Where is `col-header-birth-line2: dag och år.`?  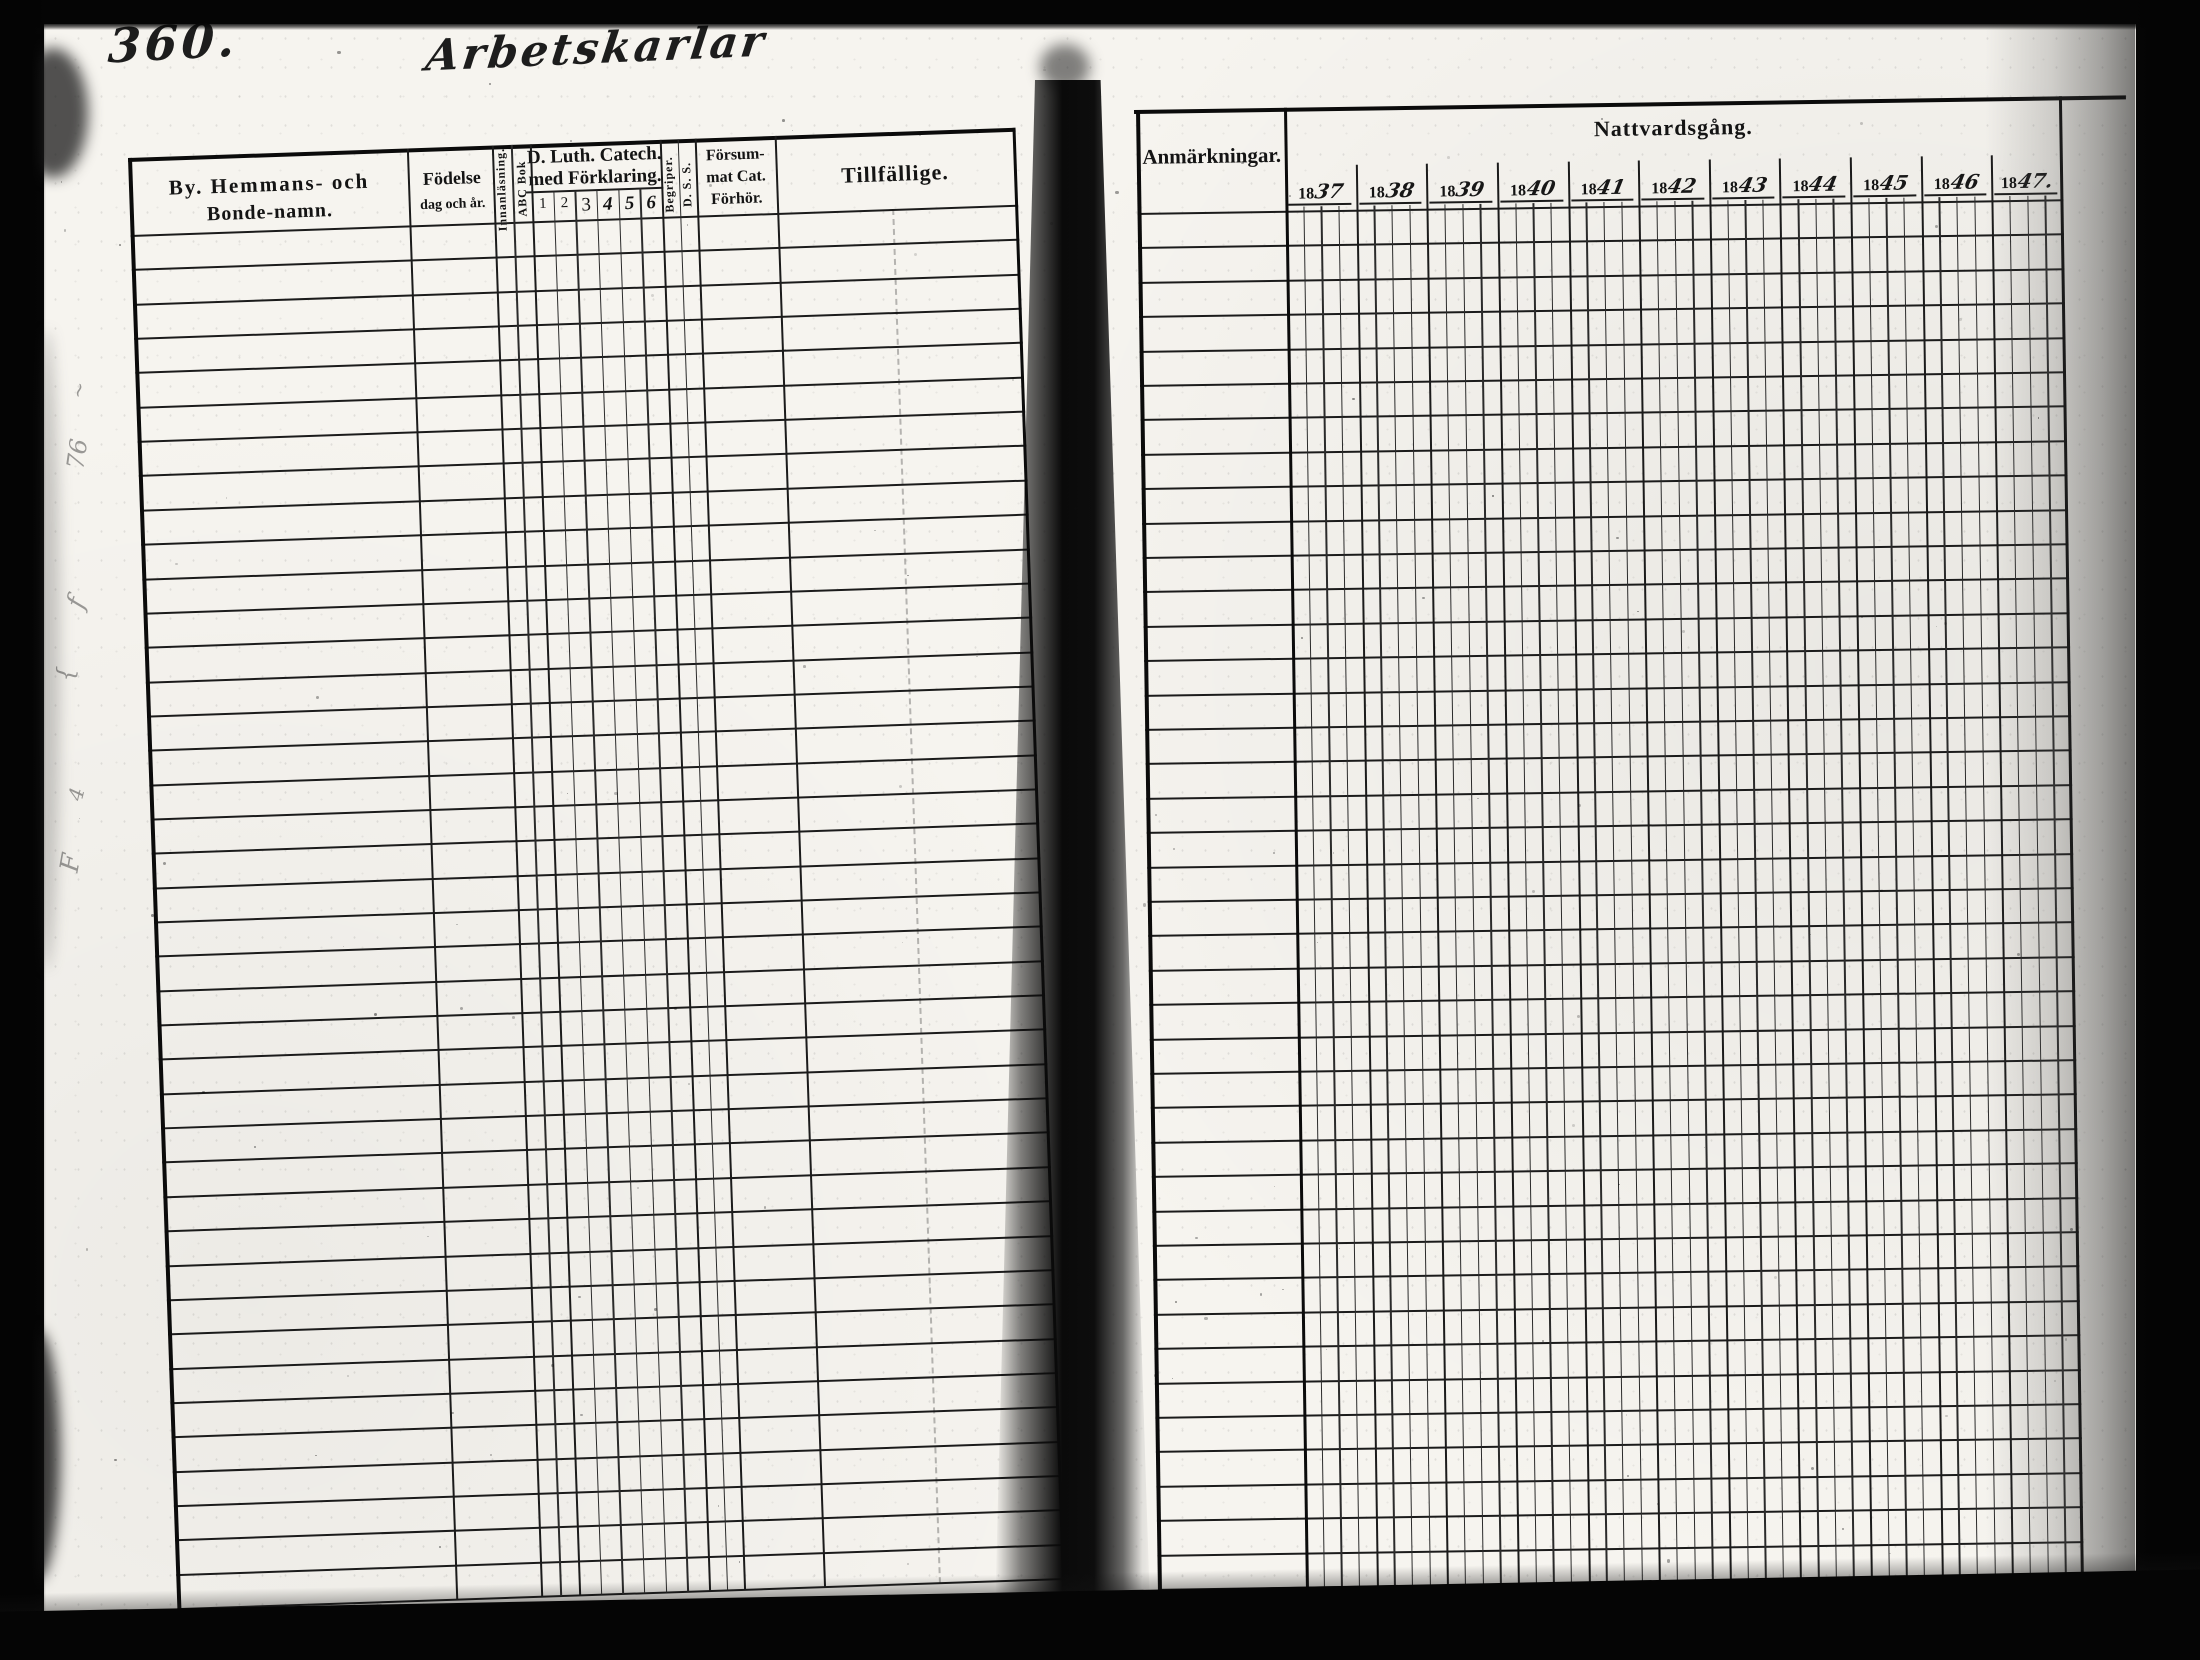
col-header-birth-line2: dag och år. is located at coordinates (452, 204).